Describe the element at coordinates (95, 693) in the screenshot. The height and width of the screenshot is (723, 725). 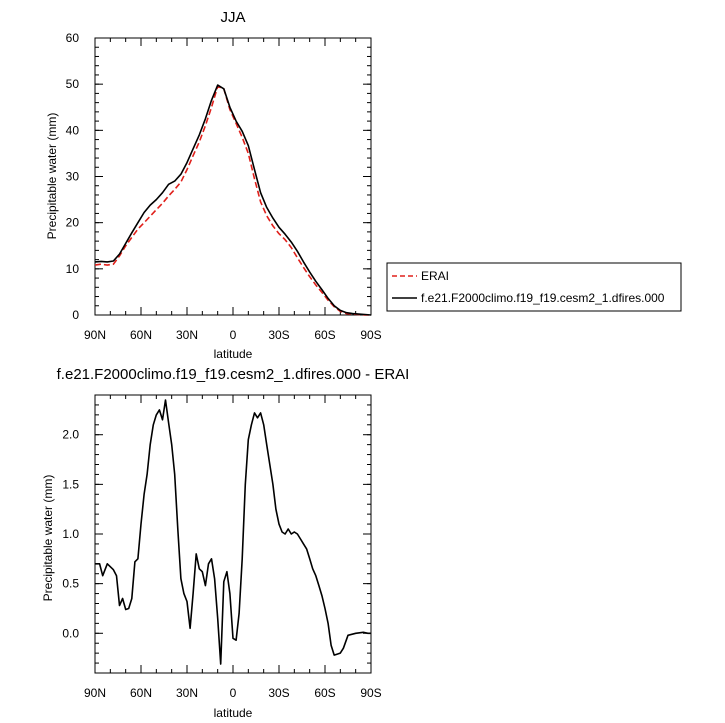
I see `bottom-x-tick-label: 90N` at that location.